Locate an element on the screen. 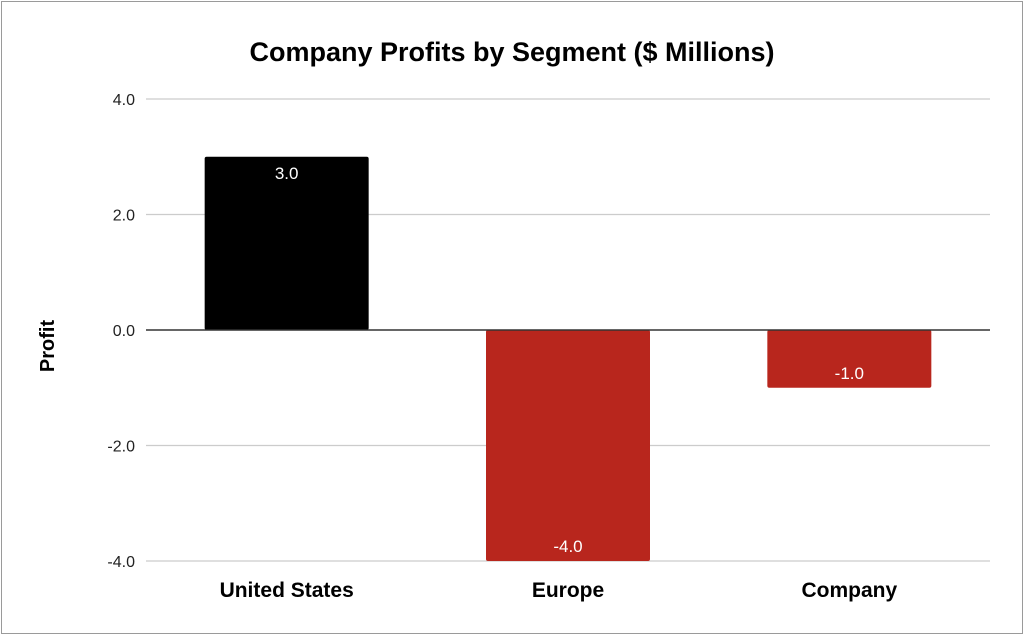 The height and width of the screenshot is (635, 1024). y-axis-label: Profit is located at coordinates (48, 346).